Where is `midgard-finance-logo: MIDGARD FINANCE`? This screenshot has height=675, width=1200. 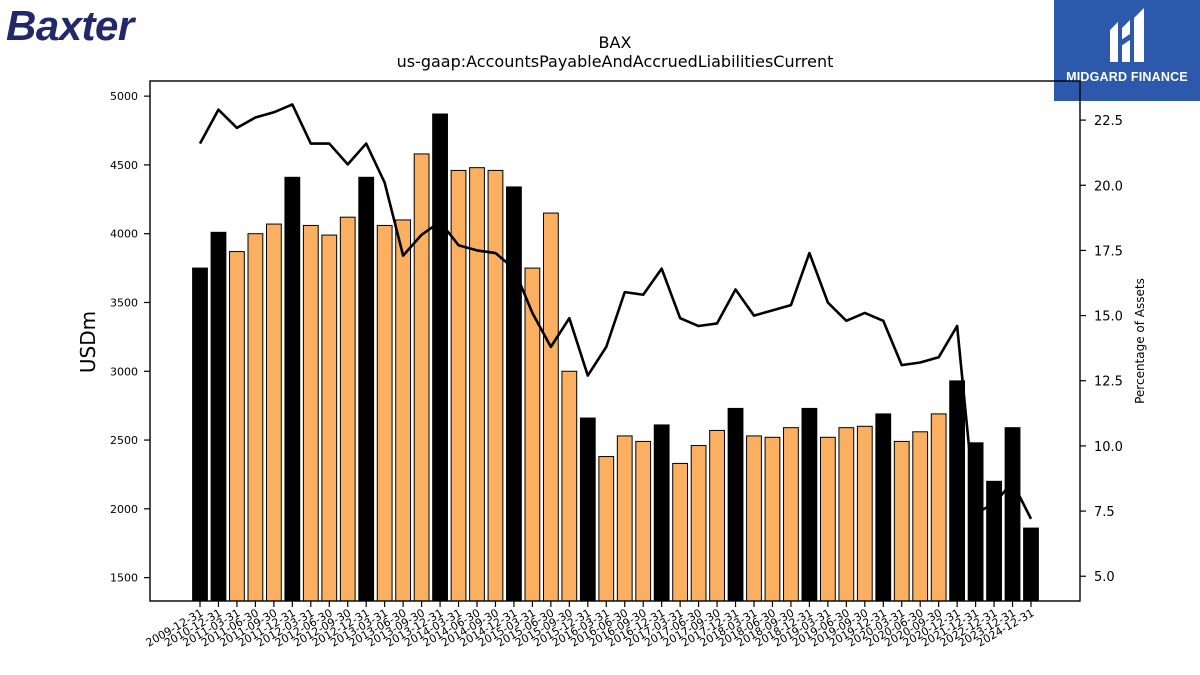 midgard-finance-logo: MIDGARD FINANCE is located at coordinates (1127, 50).